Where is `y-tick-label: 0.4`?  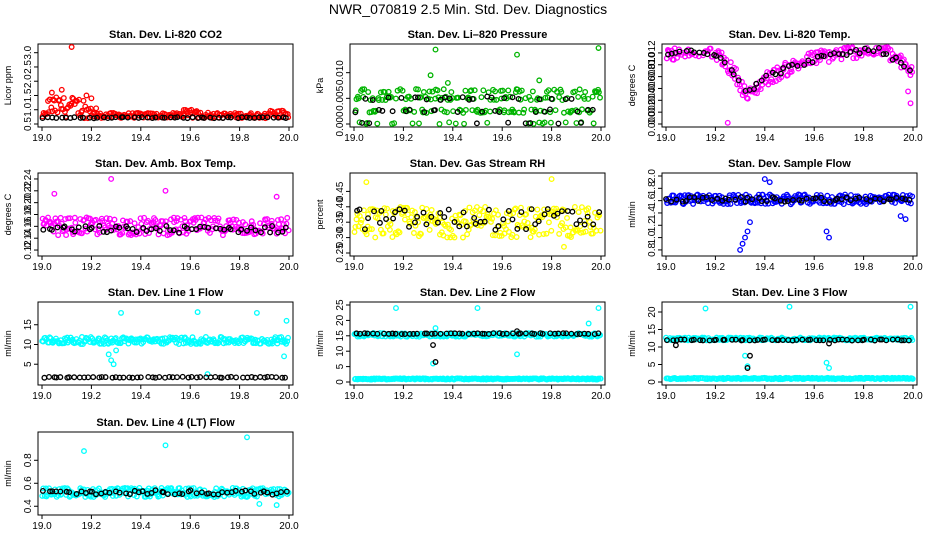
y-tick-label: 0.4 is located at coordinates (28, 506).